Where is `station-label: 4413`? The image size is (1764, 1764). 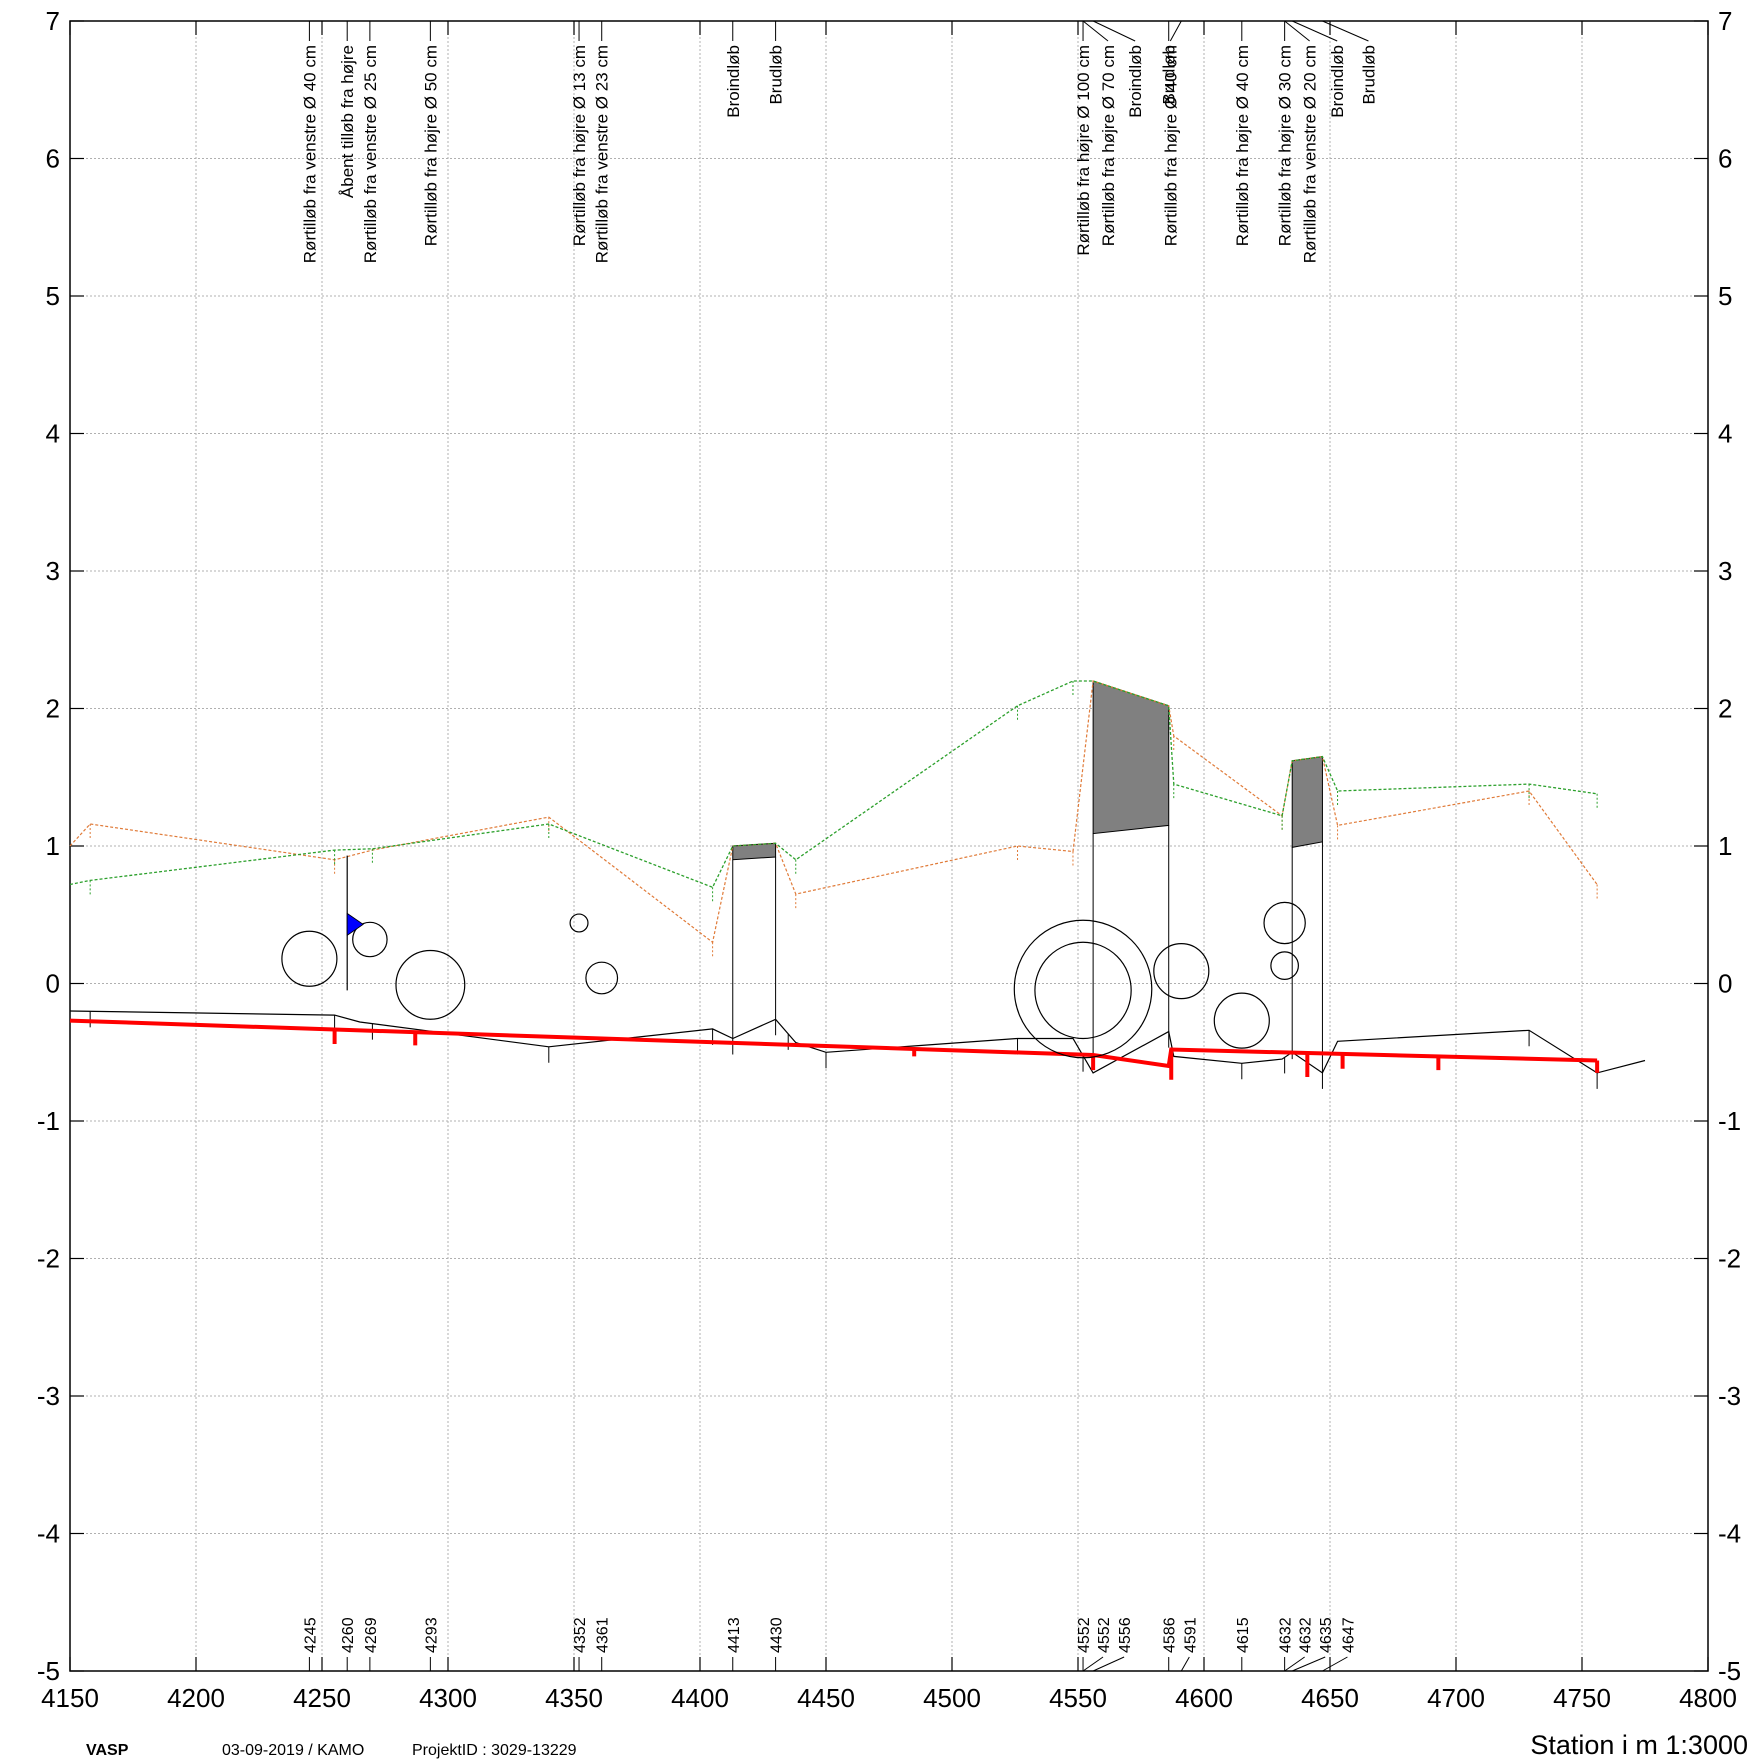 station-label: 4413 is located at coordinates (734, 1635).